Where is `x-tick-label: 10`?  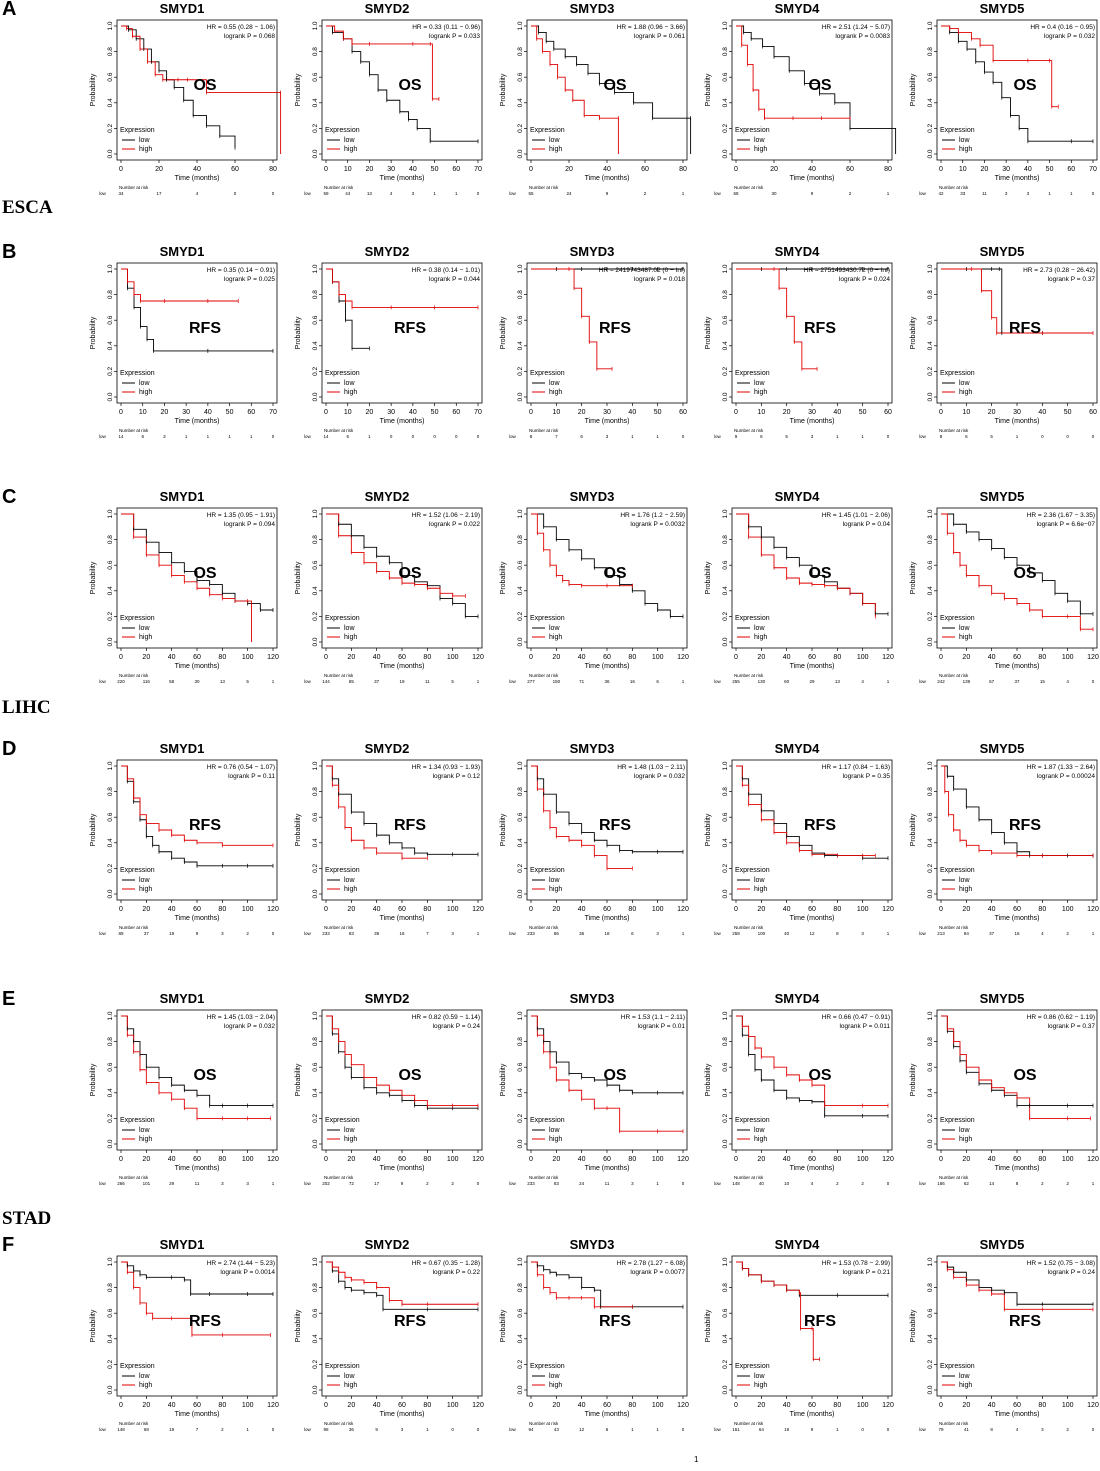 x-tick-label: 10 is located at coordinates (348, 412).